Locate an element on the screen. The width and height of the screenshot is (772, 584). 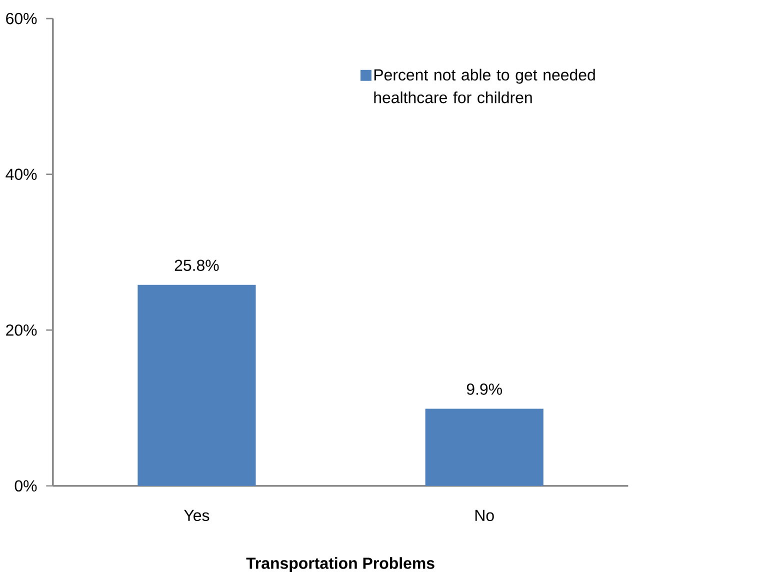
x-tick-label: Yes is located at coordinates (197, 516).